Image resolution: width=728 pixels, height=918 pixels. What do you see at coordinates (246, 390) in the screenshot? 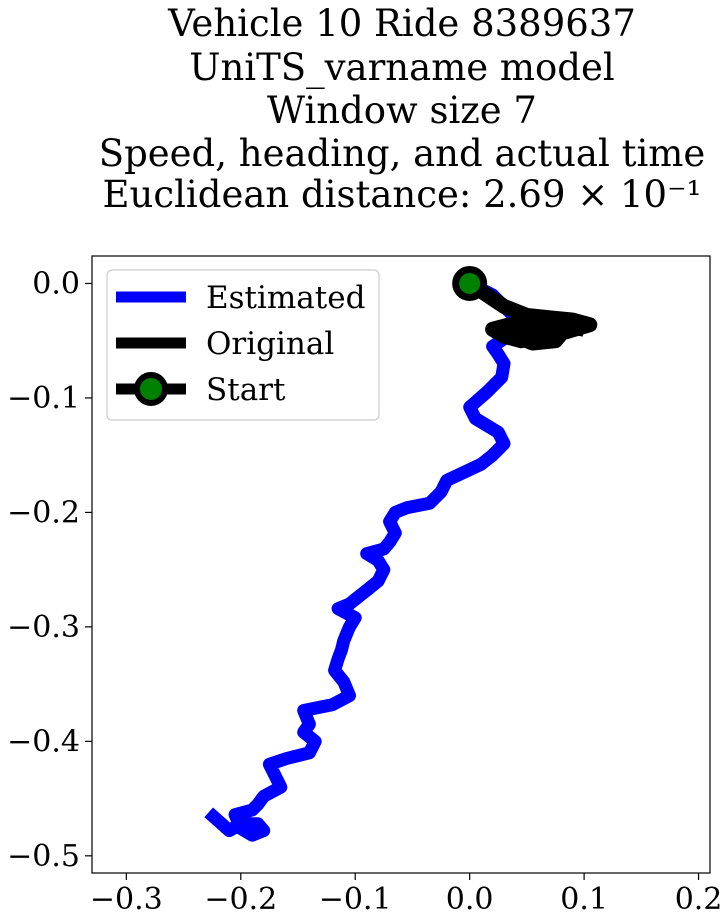
I see `legend-label-start: Start` at bounding box center [246, 390].